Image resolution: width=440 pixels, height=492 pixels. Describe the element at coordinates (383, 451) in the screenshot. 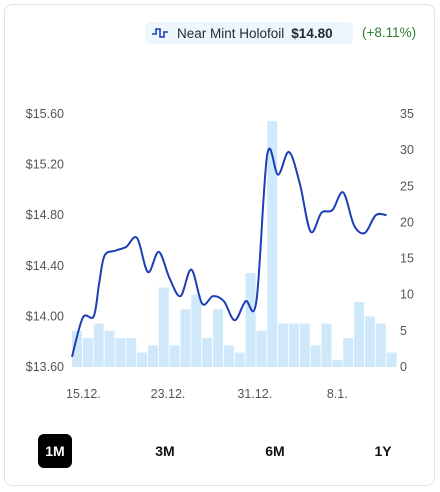

I see `range-button-1y: 1Y` at that location.